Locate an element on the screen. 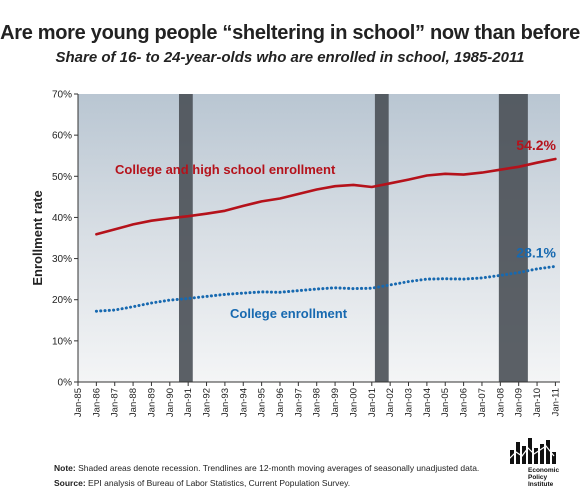 The height and width of the screenshot is (500, 580). y-tick-label: 30% is located at coordinates (62, 259).